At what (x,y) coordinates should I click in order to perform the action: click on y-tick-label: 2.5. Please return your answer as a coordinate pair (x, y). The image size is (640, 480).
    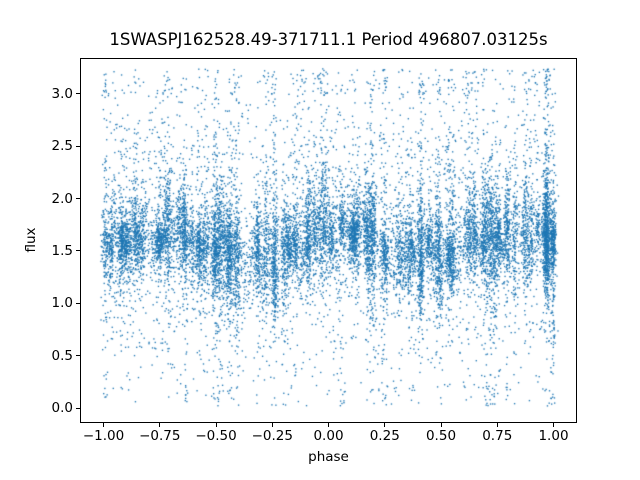
    Looking at the image, I should click on (62, 146).